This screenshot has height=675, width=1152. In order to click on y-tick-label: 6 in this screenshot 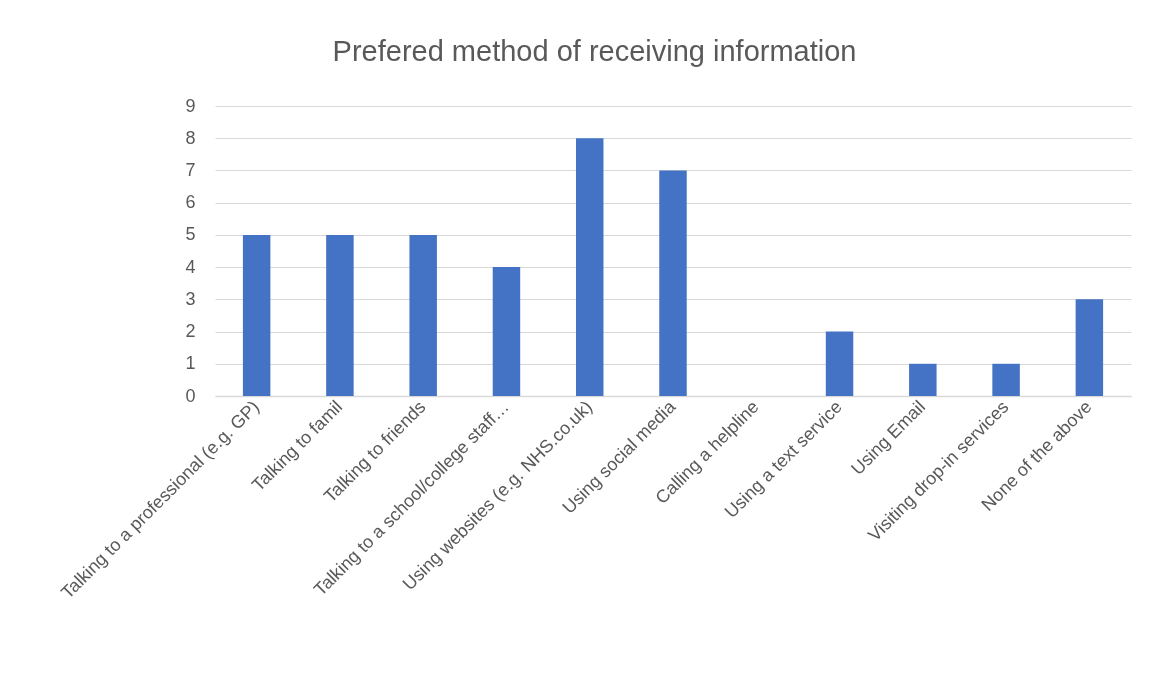, I will do `click(190, 202)`.